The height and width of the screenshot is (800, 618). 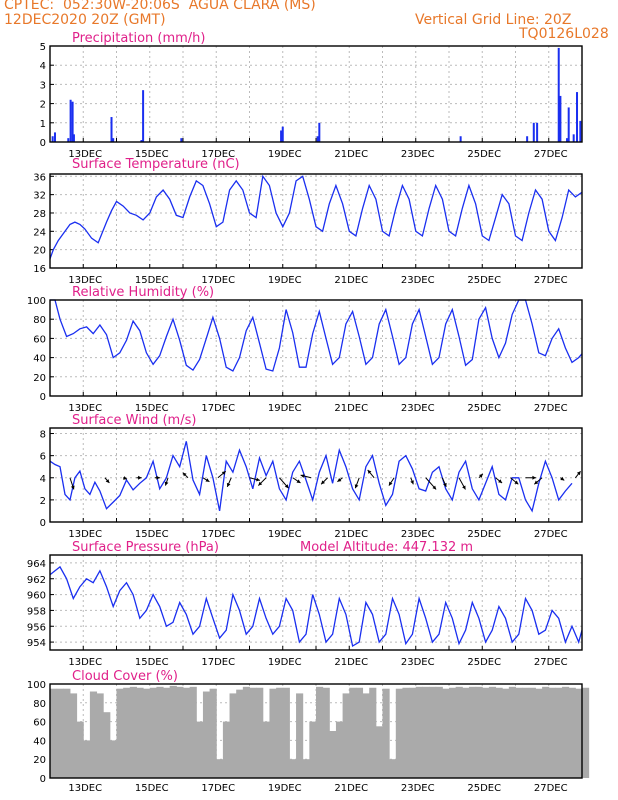 What do you see at coordinates (43, 66) in the screenshot?
I see `precip-ytick-label: 4` at bounding box center [43, 66].